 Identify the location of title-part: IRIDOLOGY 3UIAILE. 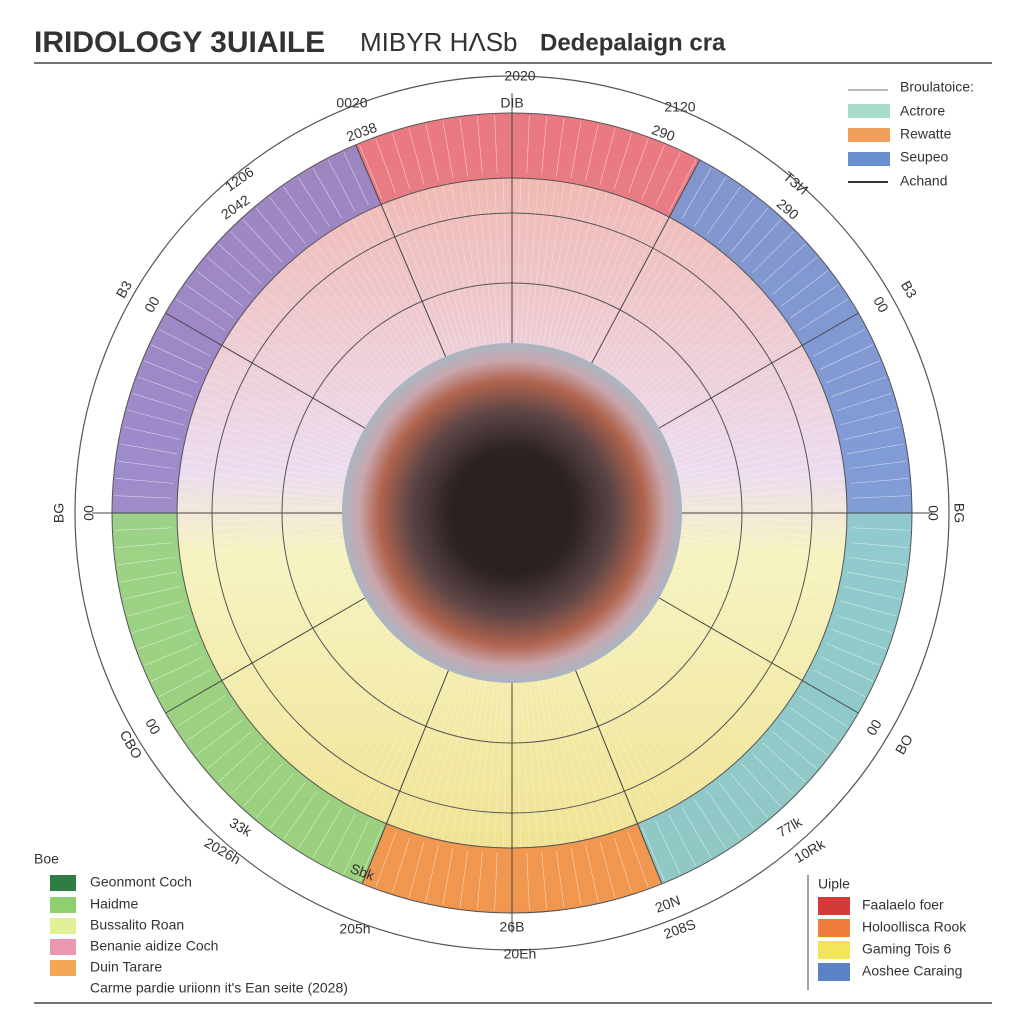
(179, 42).